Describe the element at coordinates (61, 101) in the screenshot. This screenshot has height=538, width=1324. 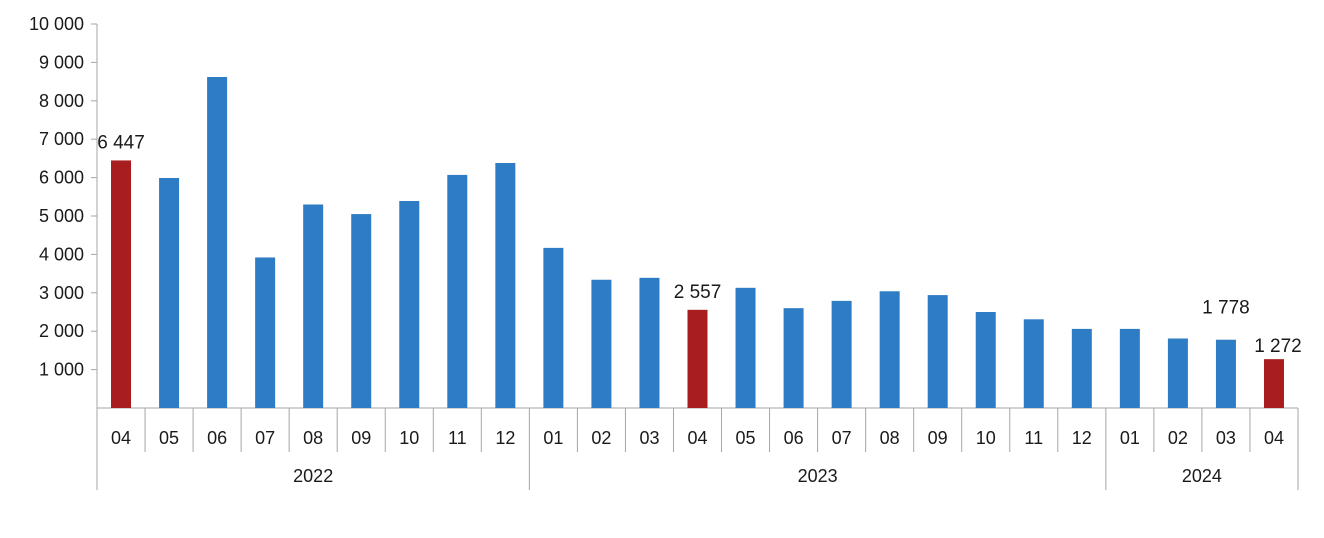
I see `y-tick-label: 8 000` at that location.